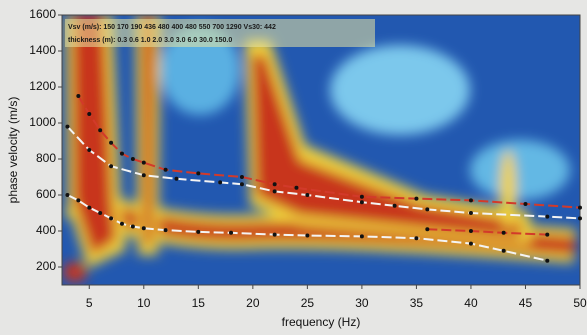  Describe the element at coordinates (362, 303) in the screenshot. I see `x-tick-label: 30` at that location.